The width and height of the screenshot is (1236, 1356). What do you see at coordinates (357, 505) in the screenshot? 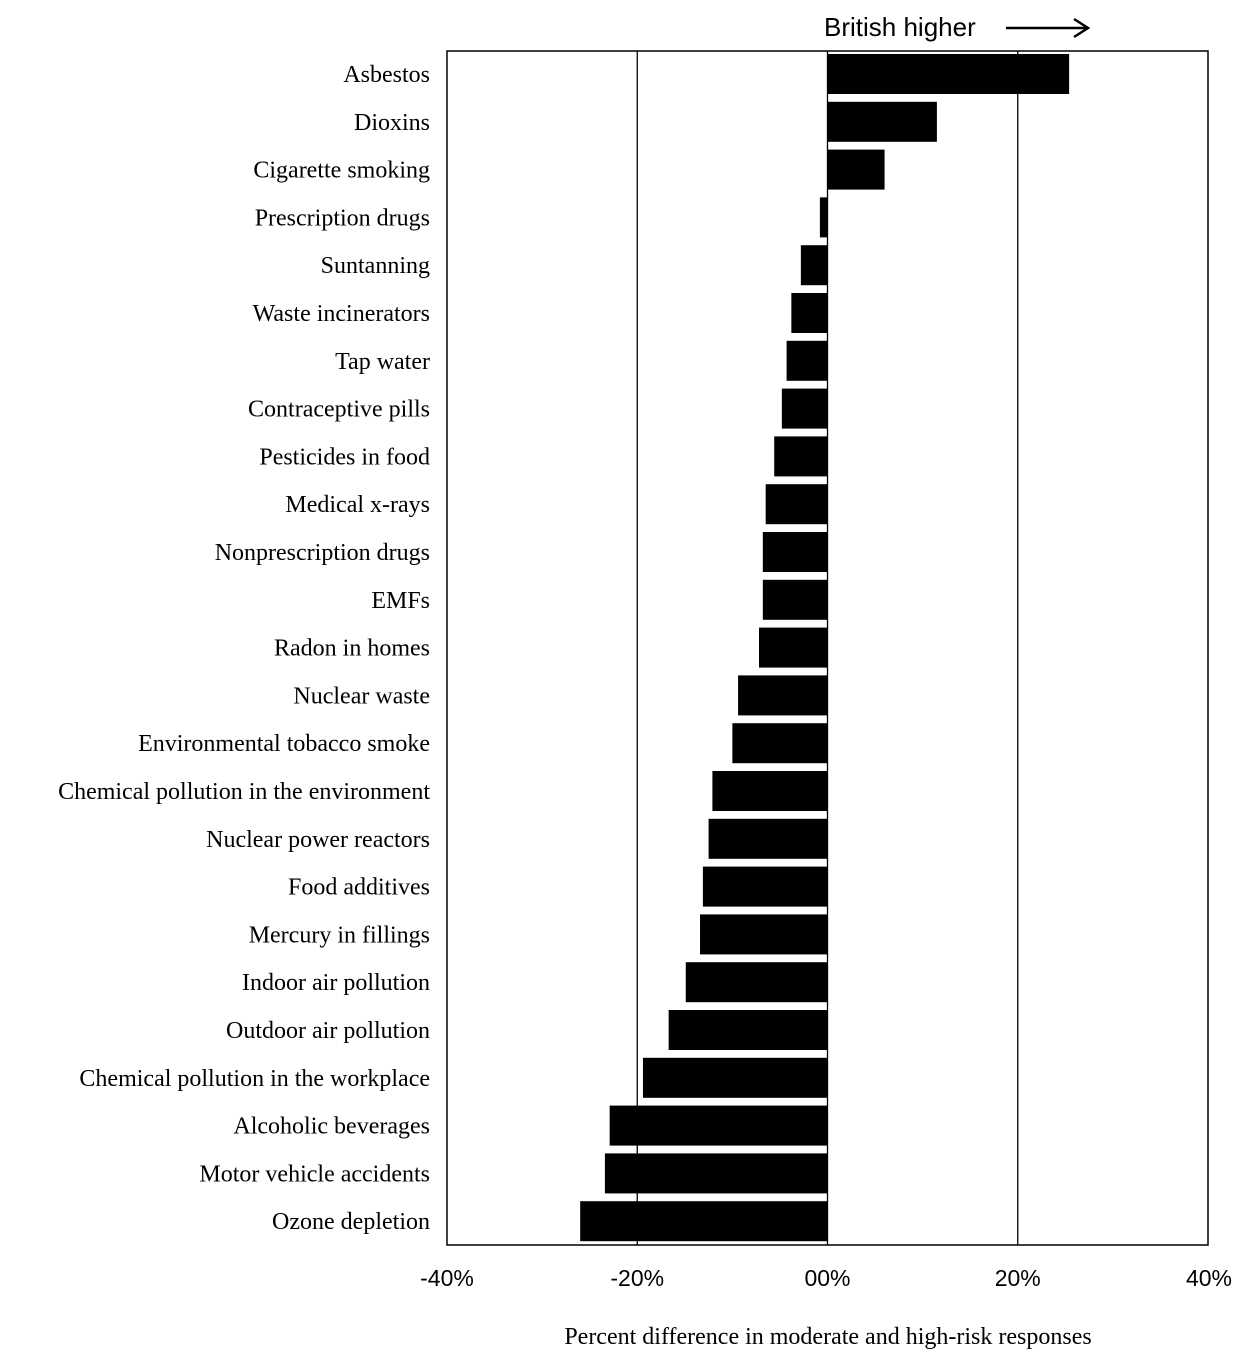
I see `category-label: Medical x-rays` at bounding box center [357, 505].